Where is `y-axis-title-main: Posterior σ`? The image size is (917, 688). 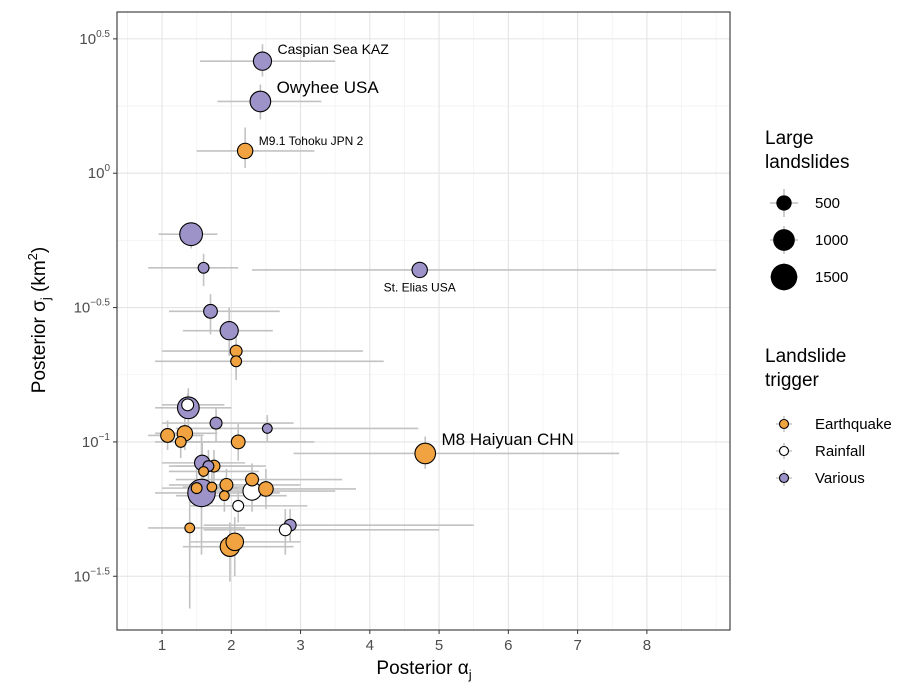
y-axis-title-main: Posterior σ is located at coordinates (39, 346).